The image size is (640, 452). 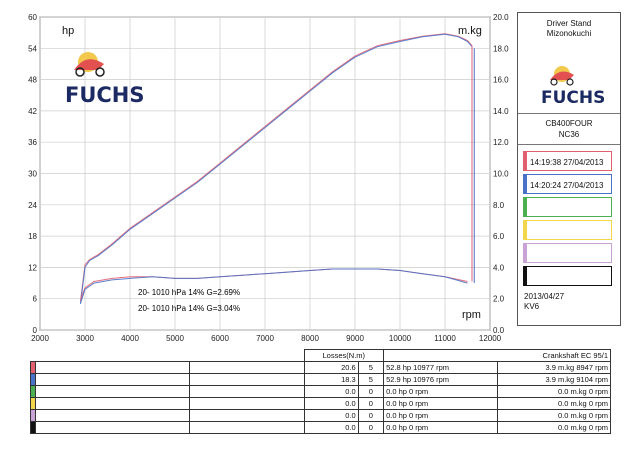 What do you see at coordinates (501, 174) in the screenshot?
I see `y2-tick-label: 10.0` at bounding box center [501, 174].